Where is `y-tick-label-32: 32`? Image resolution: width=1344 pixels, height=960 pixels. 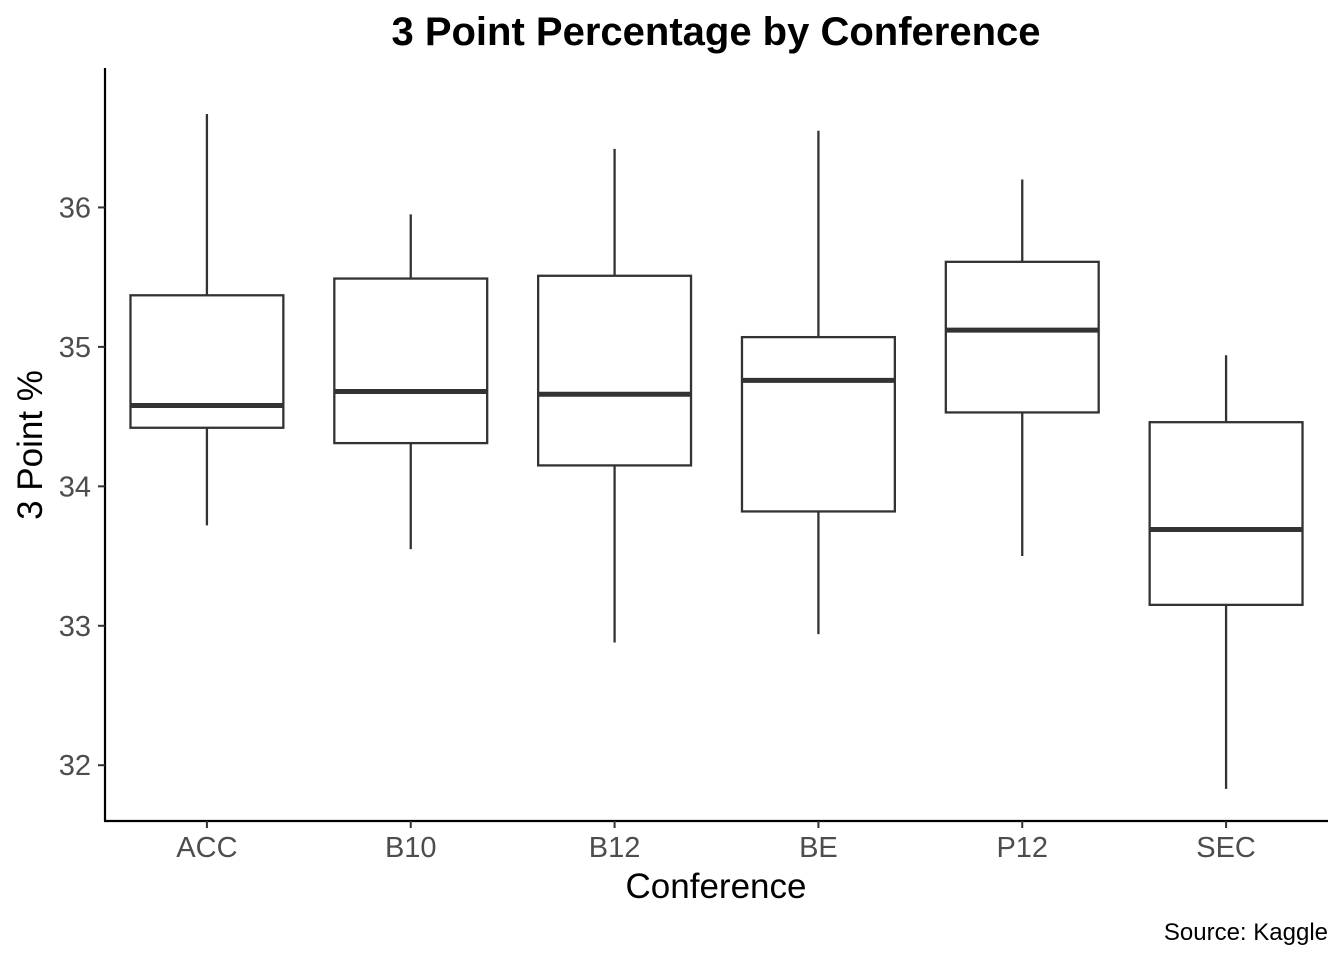 y-tick-label-32: 32 is located at coordinates (75, 766).